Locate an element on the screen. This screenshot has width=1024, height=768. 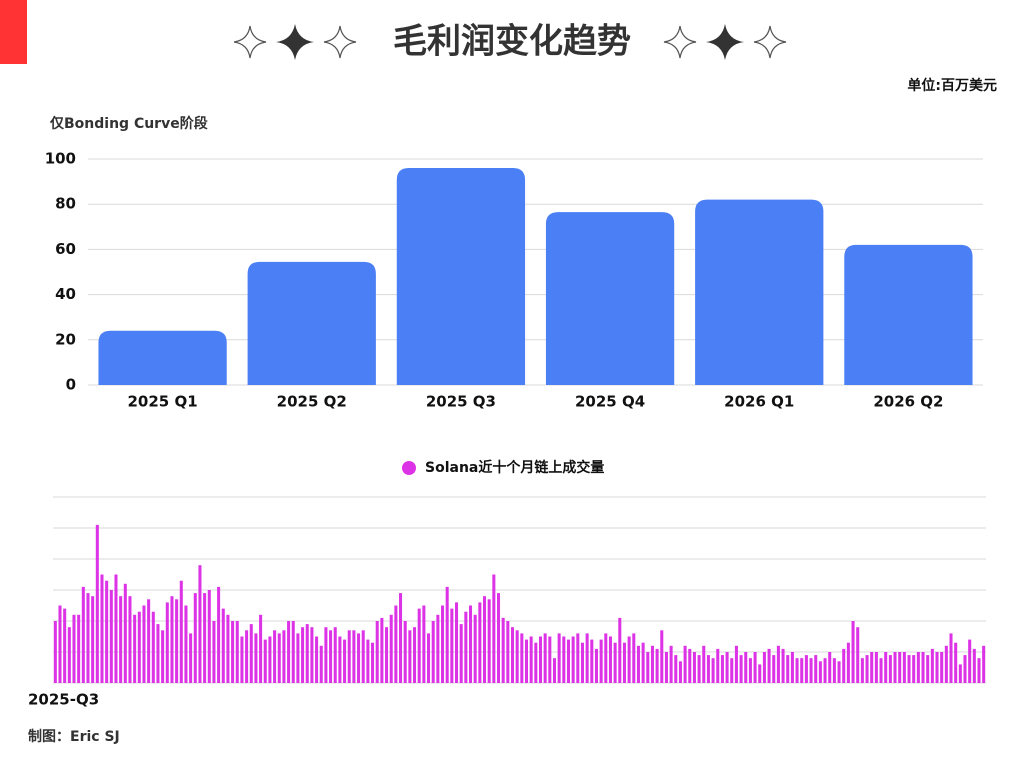
y-tick-label: 60 is located at coordinates (65, 249).